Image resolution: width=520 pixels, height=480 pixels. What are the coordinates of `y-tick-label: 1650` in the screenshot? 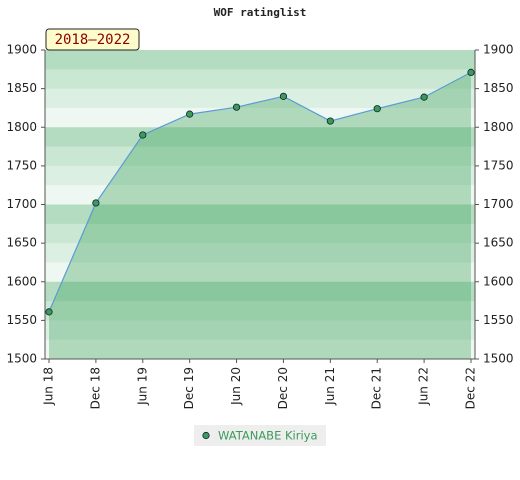 It's located at (21, 243).